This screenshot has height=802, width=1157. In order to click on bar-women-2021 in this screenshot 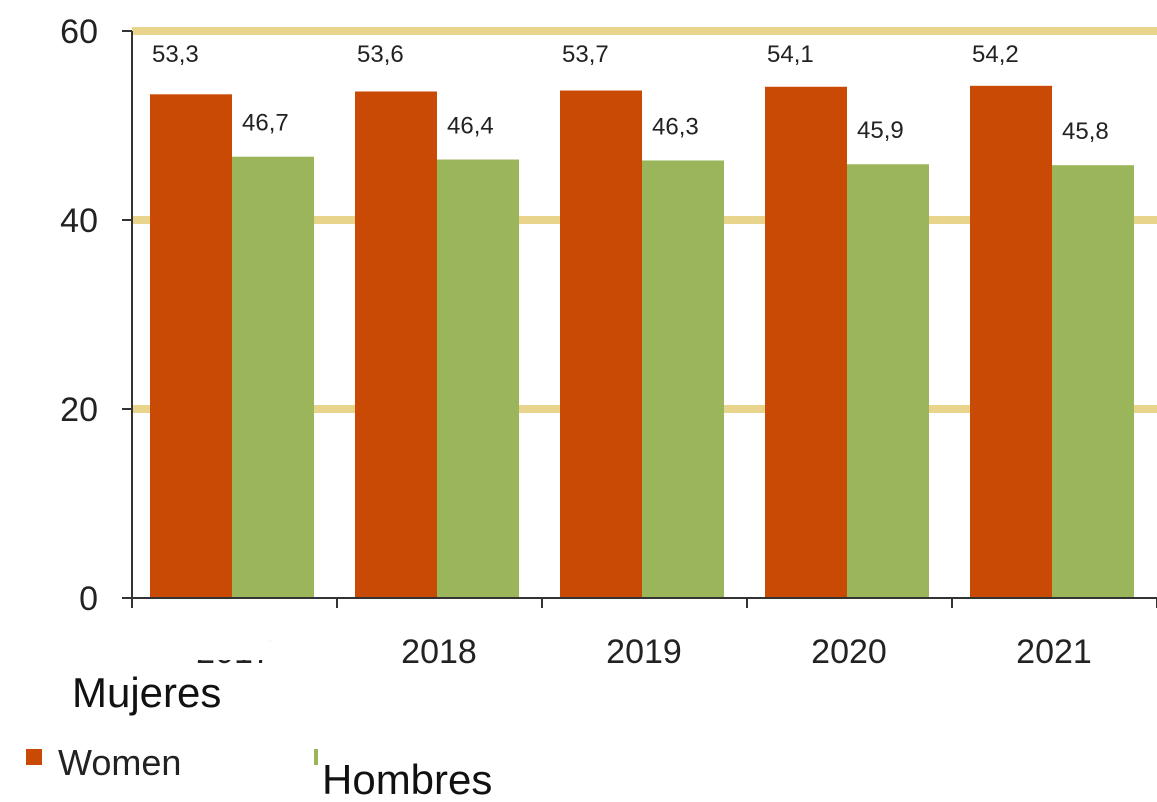, I will do `click(1011, 342)`.